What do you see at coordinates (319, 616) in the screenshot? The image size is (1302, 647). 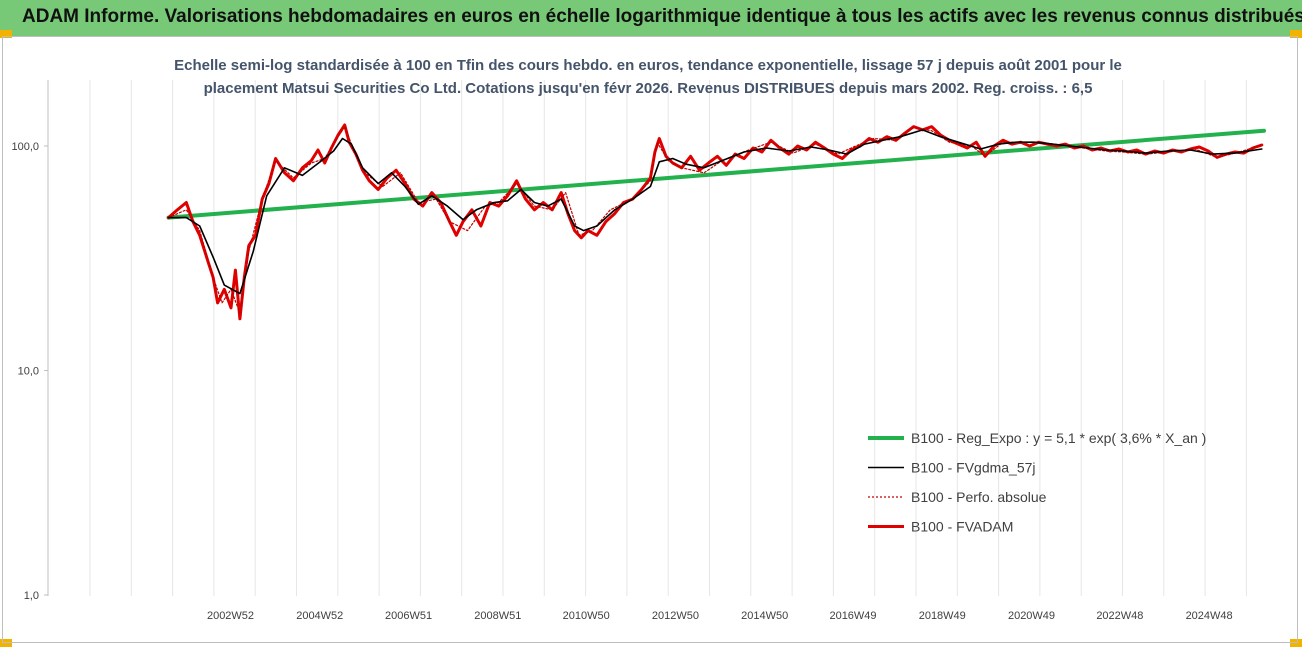 I see `x-tick-label: 2004W52` at bounding box center [319, 616].